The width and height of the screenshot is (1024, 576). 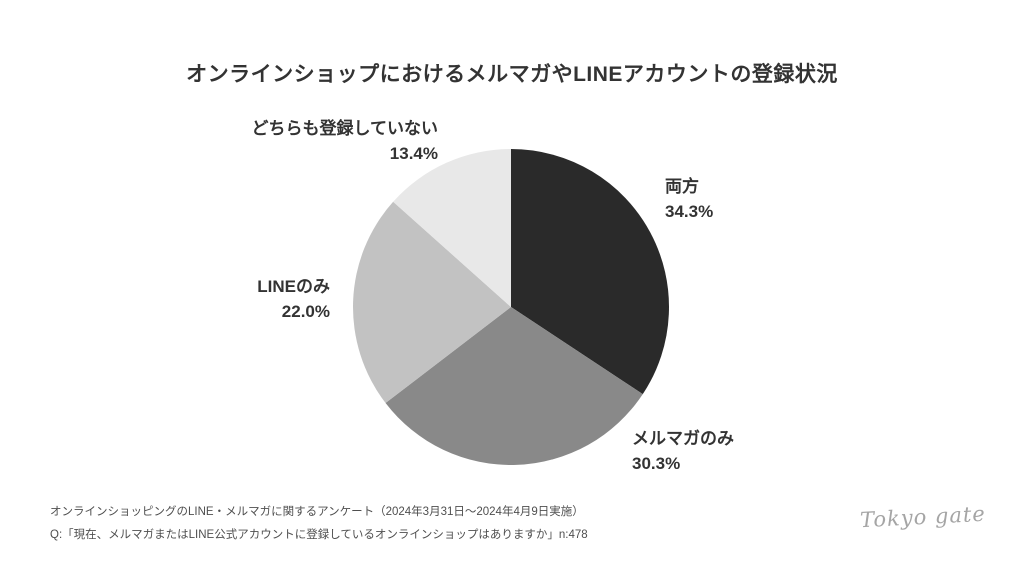 I want to click on pie-label-neither-name: どちらも登録していない, so click(x=345, y=128).